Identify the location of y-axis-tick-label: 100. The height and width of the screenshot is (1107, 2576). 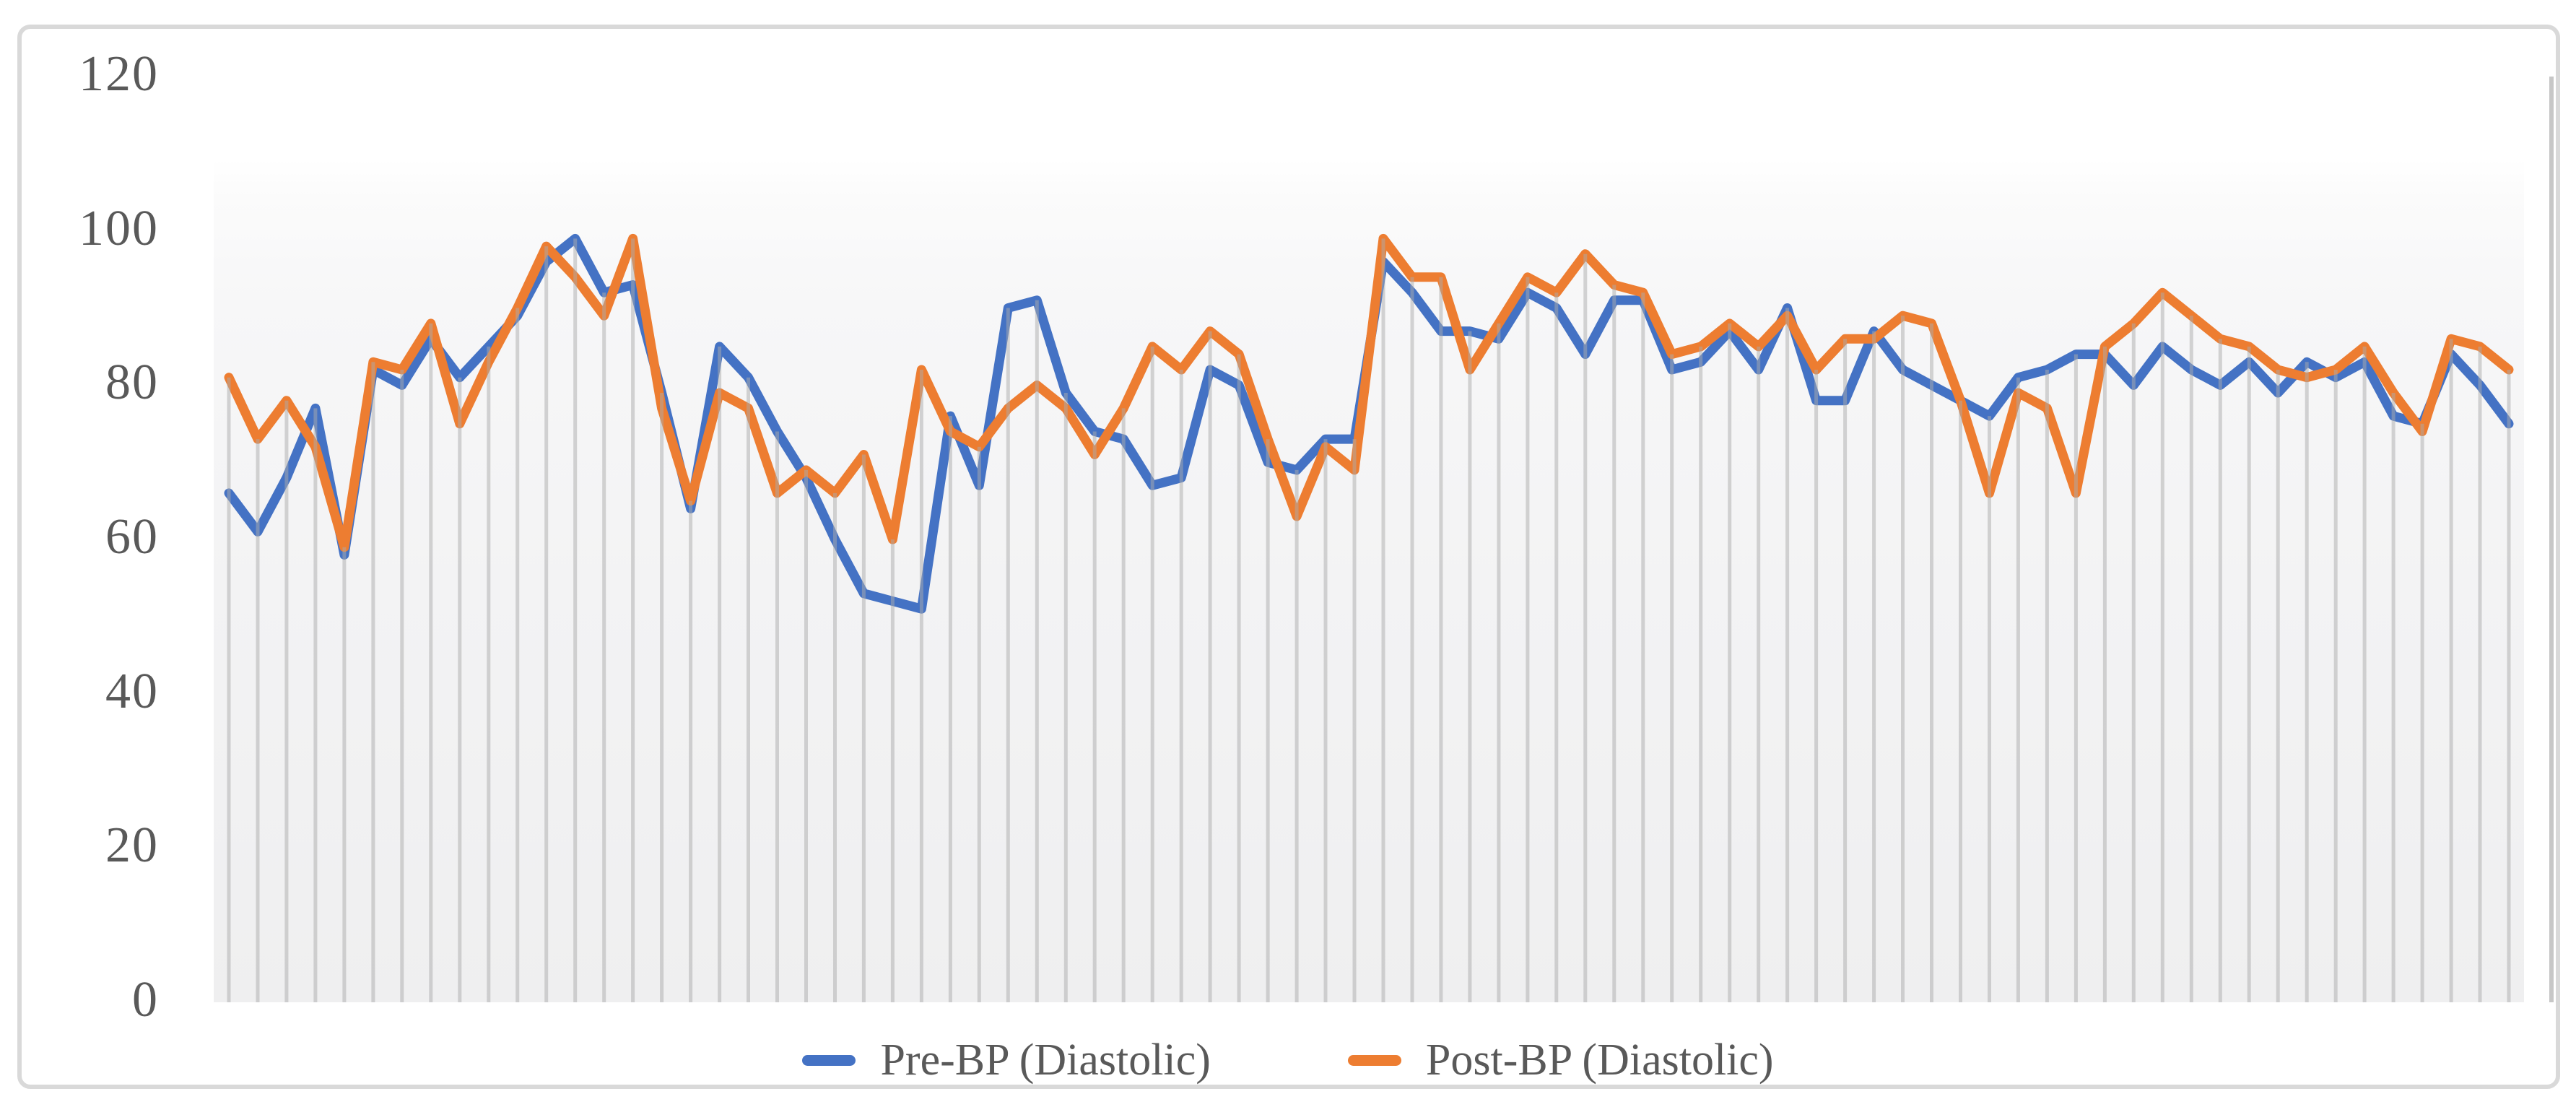
(119, 228).